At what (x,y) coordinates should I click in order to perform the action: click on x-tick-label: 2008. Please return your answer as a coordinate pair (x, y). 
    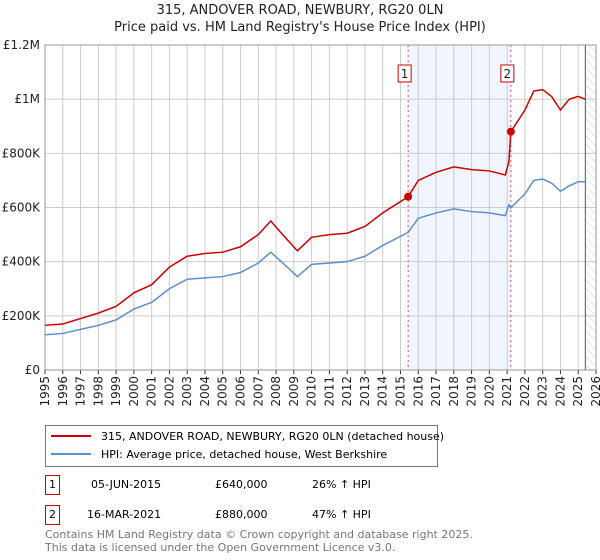
    Looking at the image, I should click on (276, 391).